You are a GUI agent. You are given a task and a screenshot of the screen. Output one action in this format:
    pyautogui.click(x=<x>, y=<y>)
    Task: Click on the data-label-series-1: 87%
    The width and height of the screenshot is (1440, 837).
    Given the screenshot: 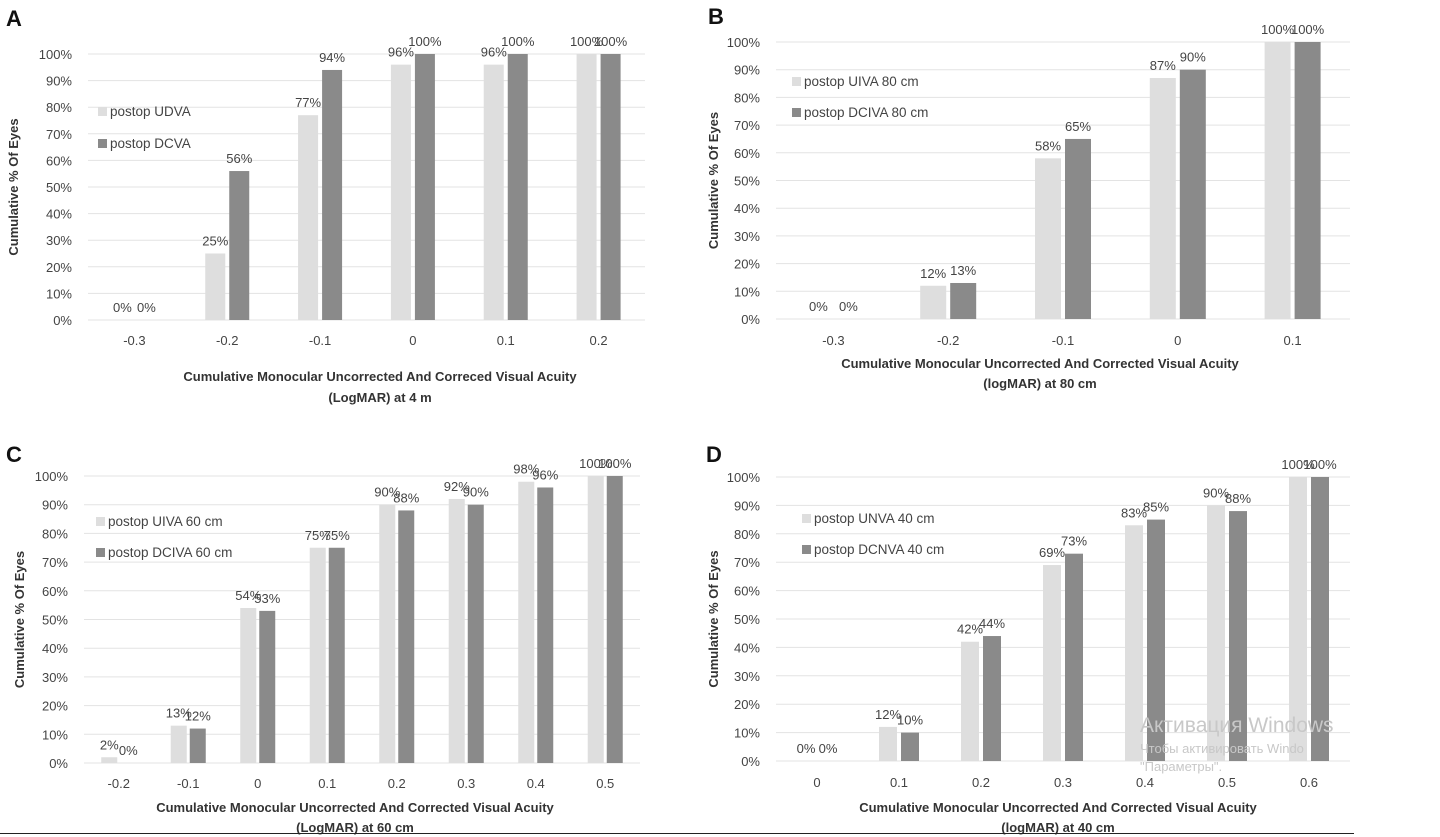 What is the action you would take?
    pyautogui.click(x=1163, y=65)
    